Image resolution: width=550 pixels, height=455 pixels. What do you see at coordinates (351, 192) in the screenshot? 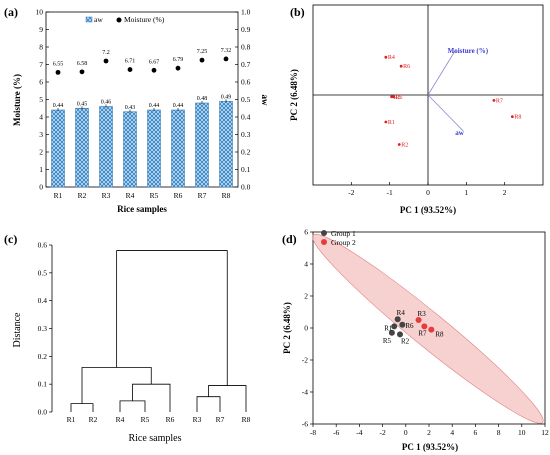
I see `panel-b-xtick-label: -2` at bounding box center [351, 192].